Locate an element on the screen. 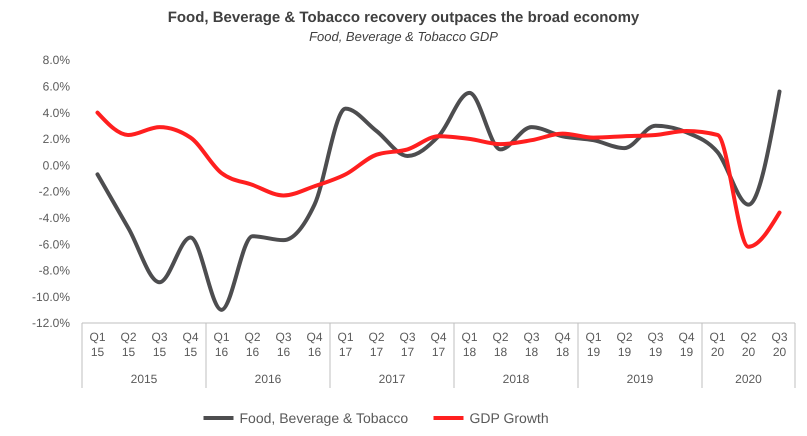 The height and width of the screenshot is (436, 807). x-tick-label: Q2 20 is located at coordinates (748, 344).